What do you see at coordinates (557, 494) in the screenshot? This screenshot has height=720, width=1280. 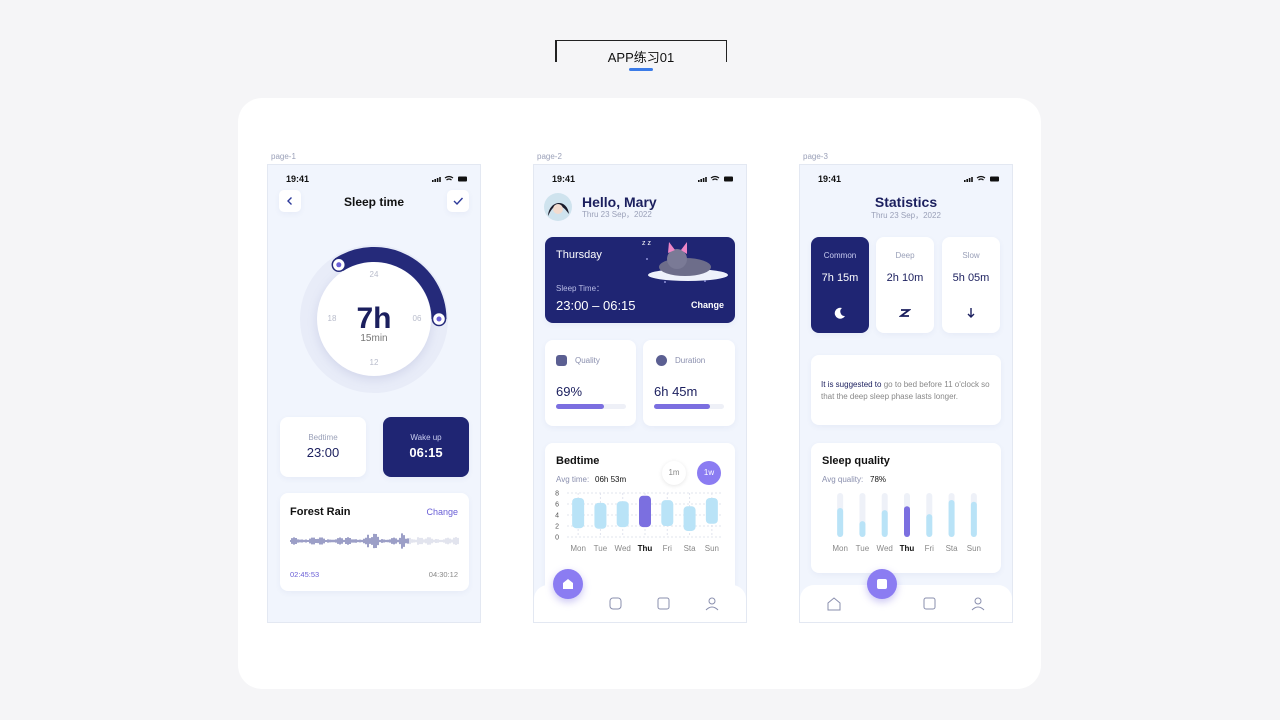 I see `y-tick-label: 8` at bounding box center [557, 494].